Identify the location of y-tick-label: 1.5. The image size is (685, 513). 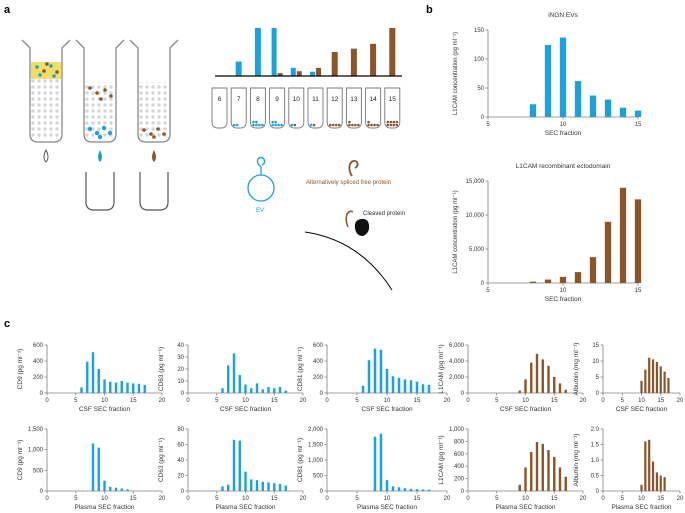
(595, 446).